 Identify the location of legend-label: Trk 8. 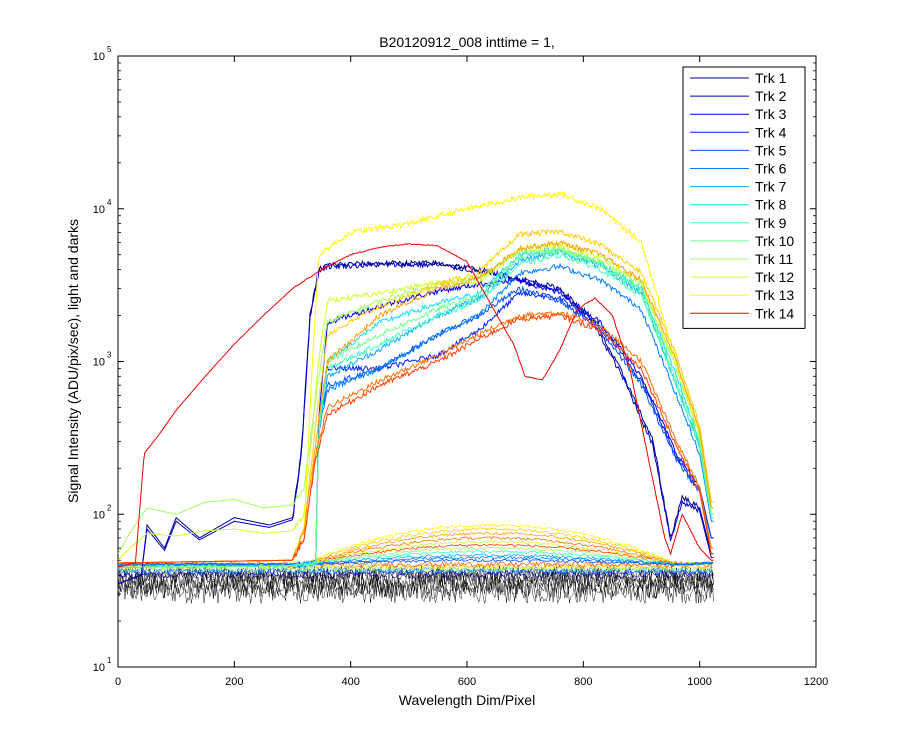
(771, 205).